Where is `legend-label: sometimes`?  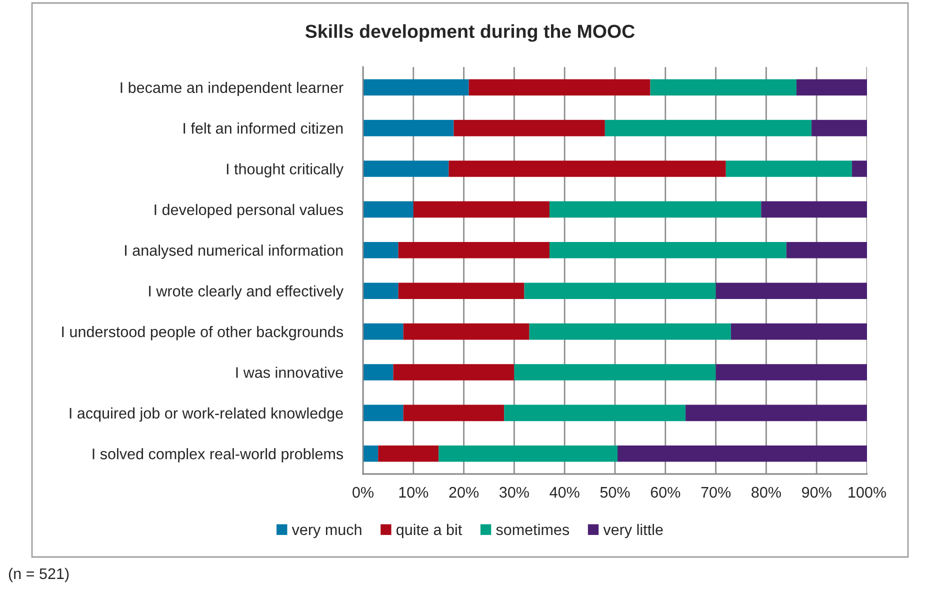 legend-label: sometimes is located at coordinates (533, 530).